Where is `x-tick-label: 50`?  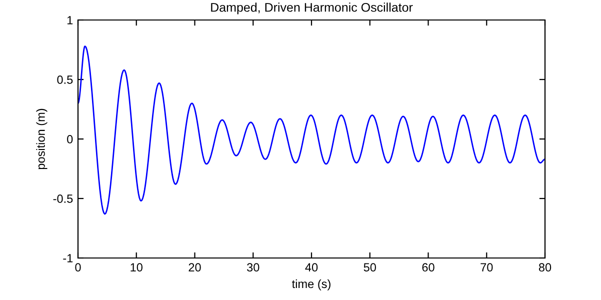
x-tick-label: 50 is located at coordinates (370, 267).